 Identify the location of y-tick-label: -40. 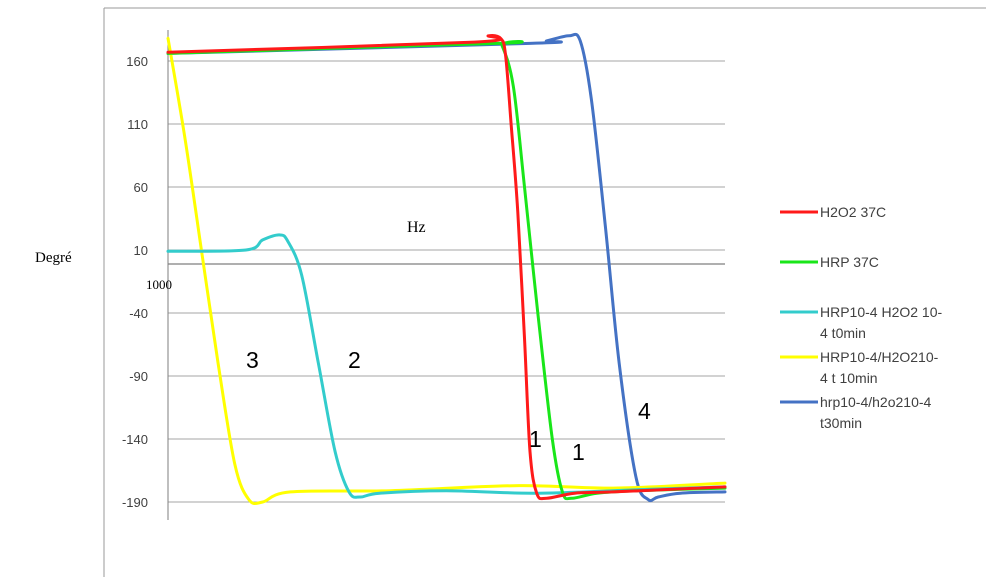
(138, 313).